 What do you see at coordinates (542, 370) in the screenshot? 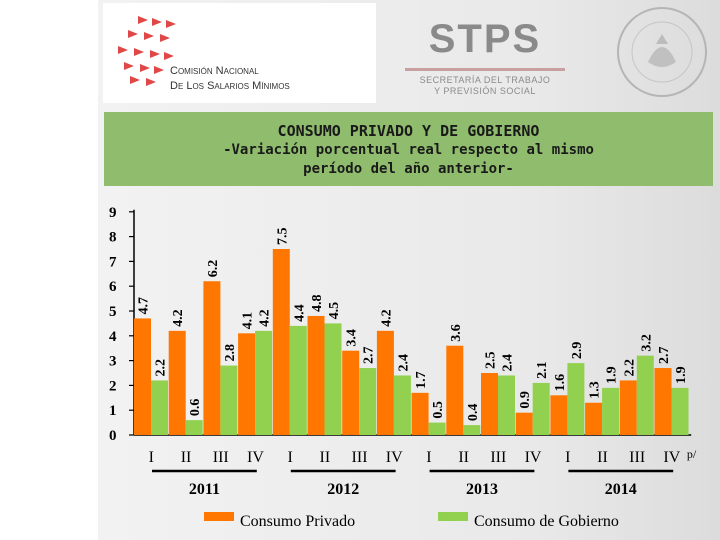
I see `data-label-gobierno: 2.1` at bounding box center [542, 370].